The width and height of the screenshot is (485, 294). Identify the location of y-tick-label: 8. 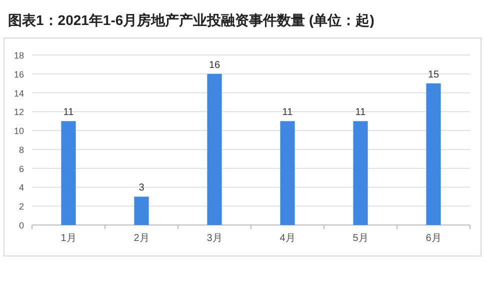
(21, 149).